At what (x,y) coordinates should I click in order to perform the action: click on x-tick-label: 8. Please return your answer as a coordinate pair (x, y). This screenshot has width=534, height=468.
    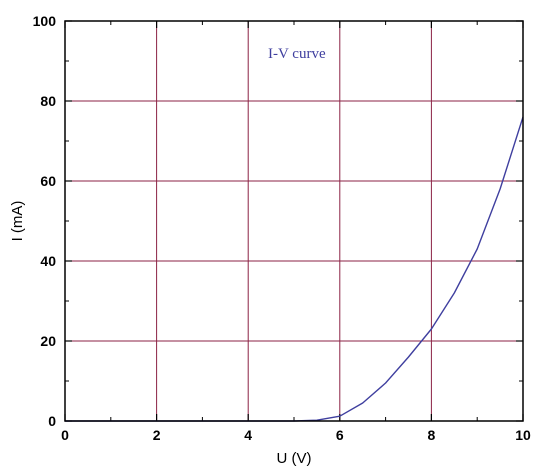
    Looking at the image, I should click on (432, 435).